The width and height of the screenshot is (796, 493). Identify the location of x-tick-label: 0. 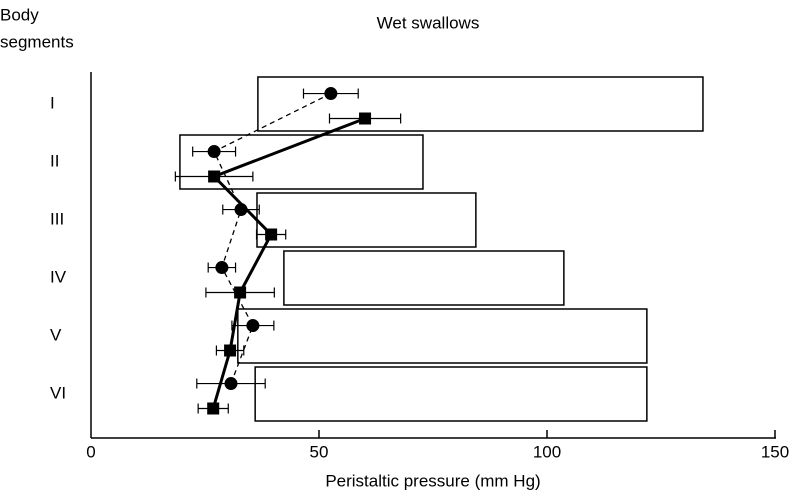
(90, 451).